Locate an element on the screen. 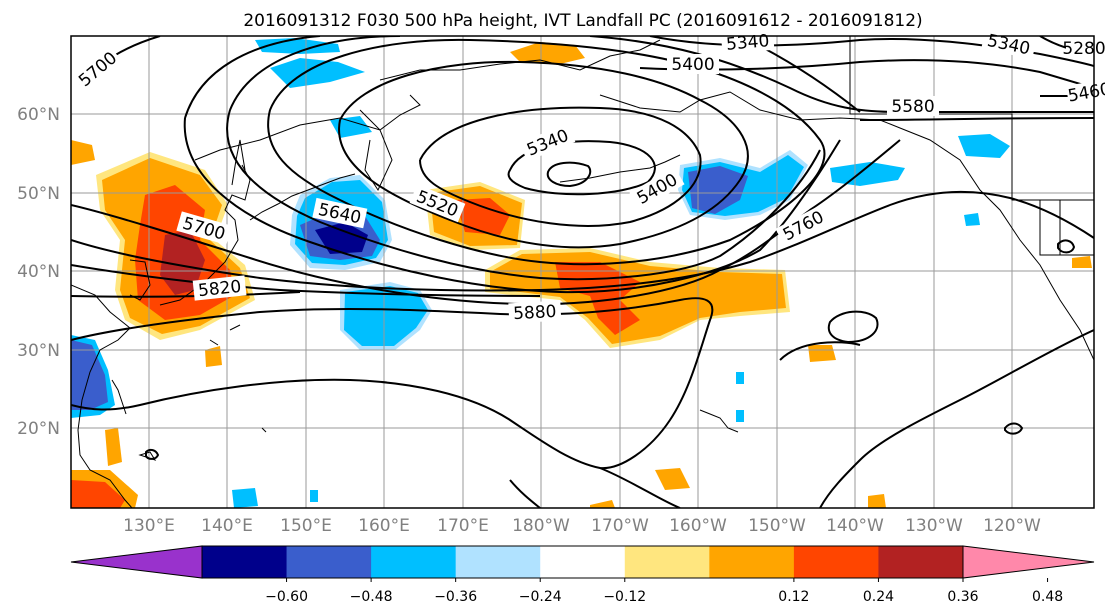 The height and width of the screenshot is (601, 1105). coast-us-states is located at coordinates (1066, 228).